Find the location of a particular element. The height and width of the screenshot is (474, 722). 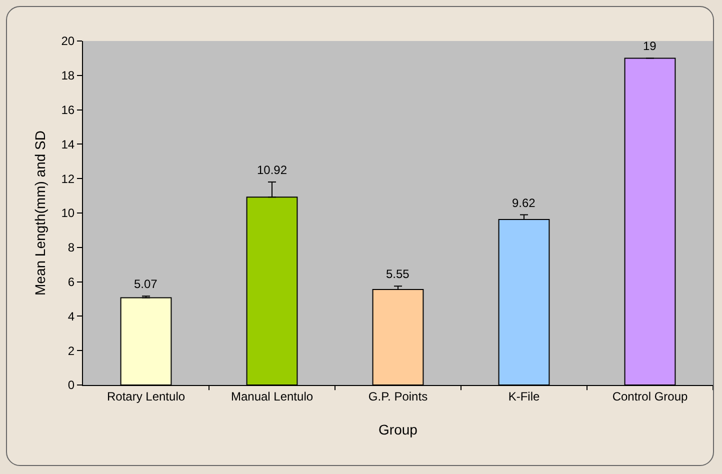

x-tick-label: K-File is located at coordinates (524, 396).